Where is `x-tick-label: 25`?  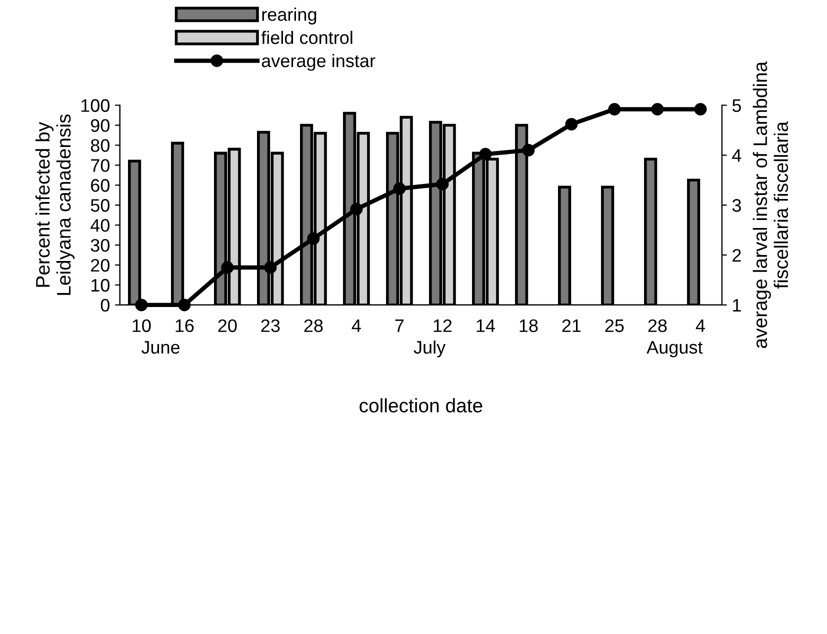 x-tick-label: 25 is located at coordinates (614, 325).